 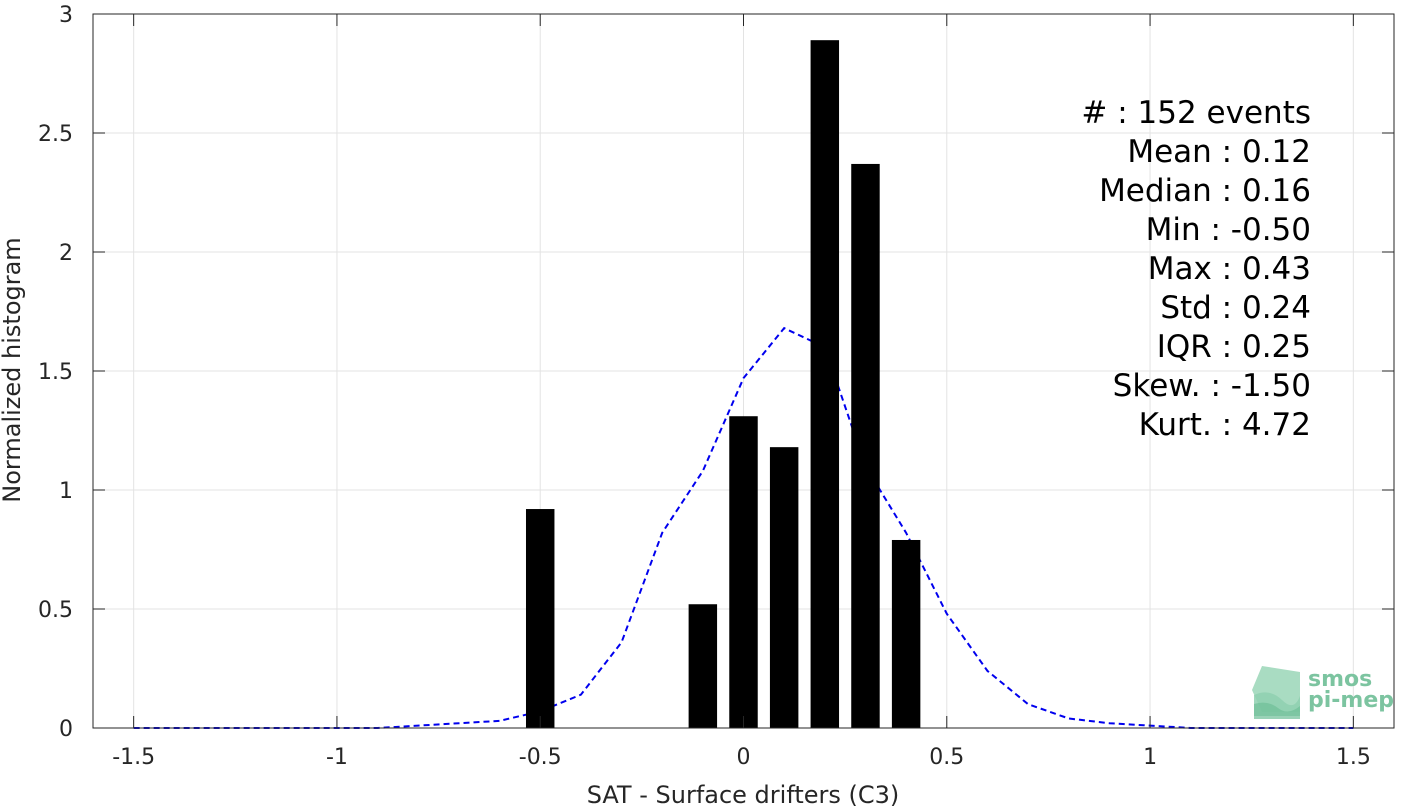 What do you see at coordinates (13, 369) in the screenshot?
I see `y-axis-label: Normalized histogram` at bounding box center [13, 369].